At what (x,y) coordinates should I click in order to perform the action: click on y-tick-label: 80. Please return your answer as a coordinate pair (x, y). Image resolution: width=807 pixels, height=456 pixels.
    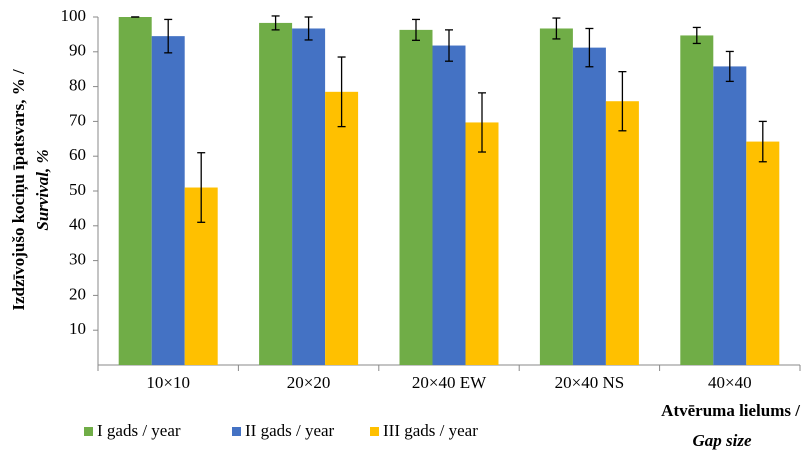
    Looking at the image, I should click on (77, 85).